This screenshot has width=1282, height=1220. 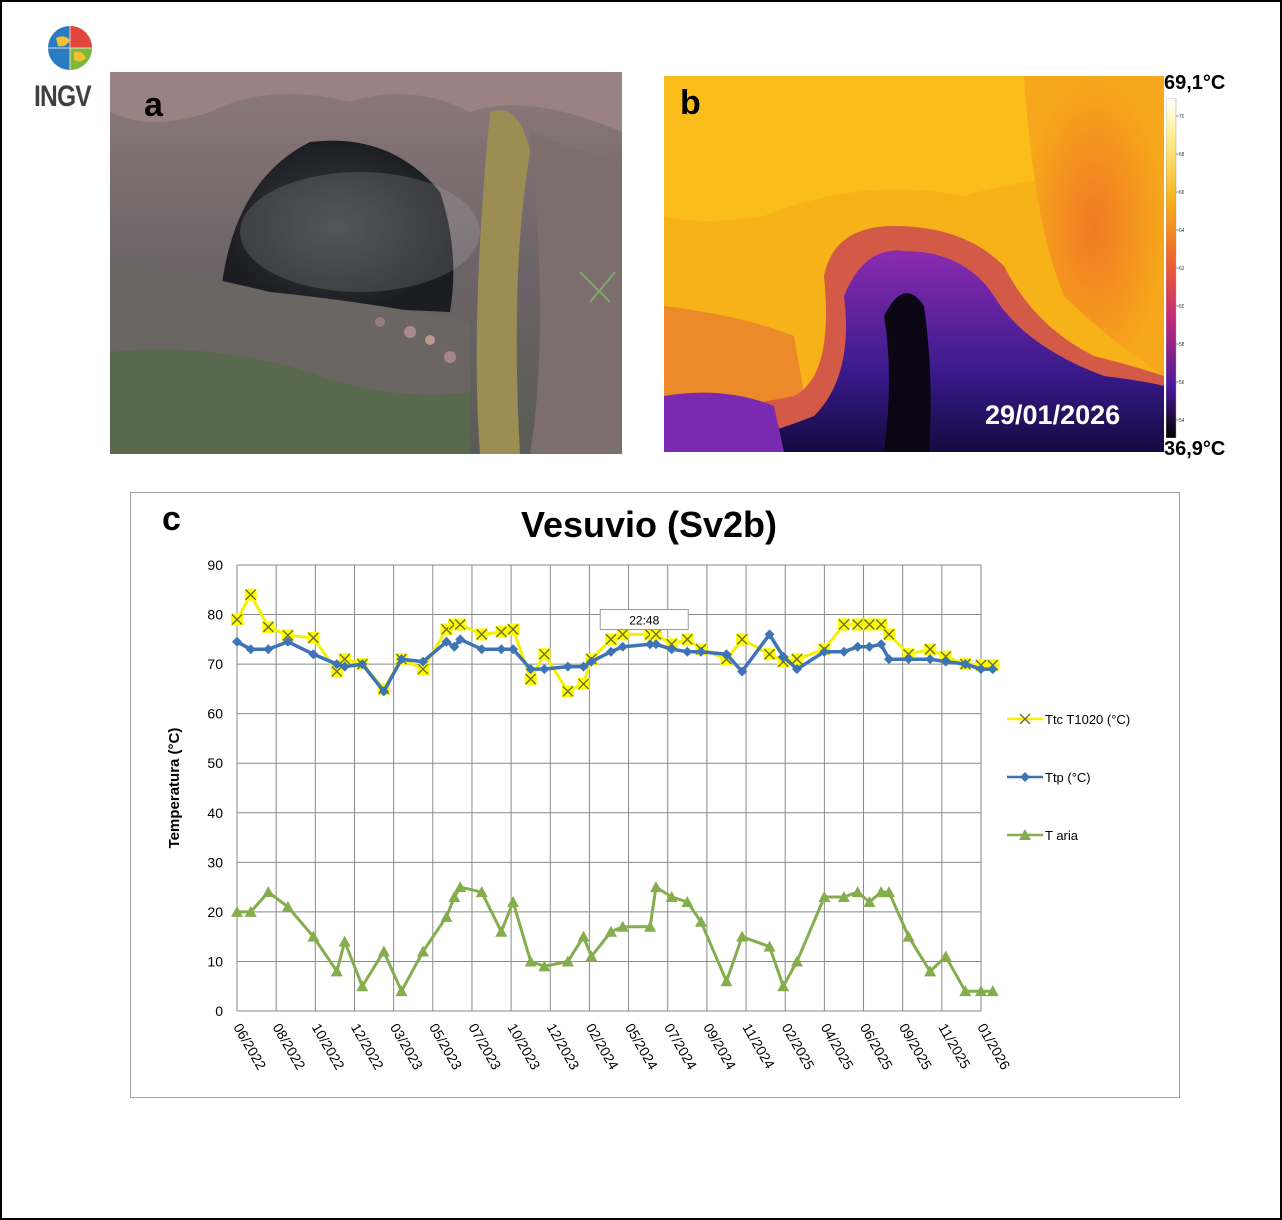 I want to click on x-tick-label: 06/2025, so click(x=876, y=1047).